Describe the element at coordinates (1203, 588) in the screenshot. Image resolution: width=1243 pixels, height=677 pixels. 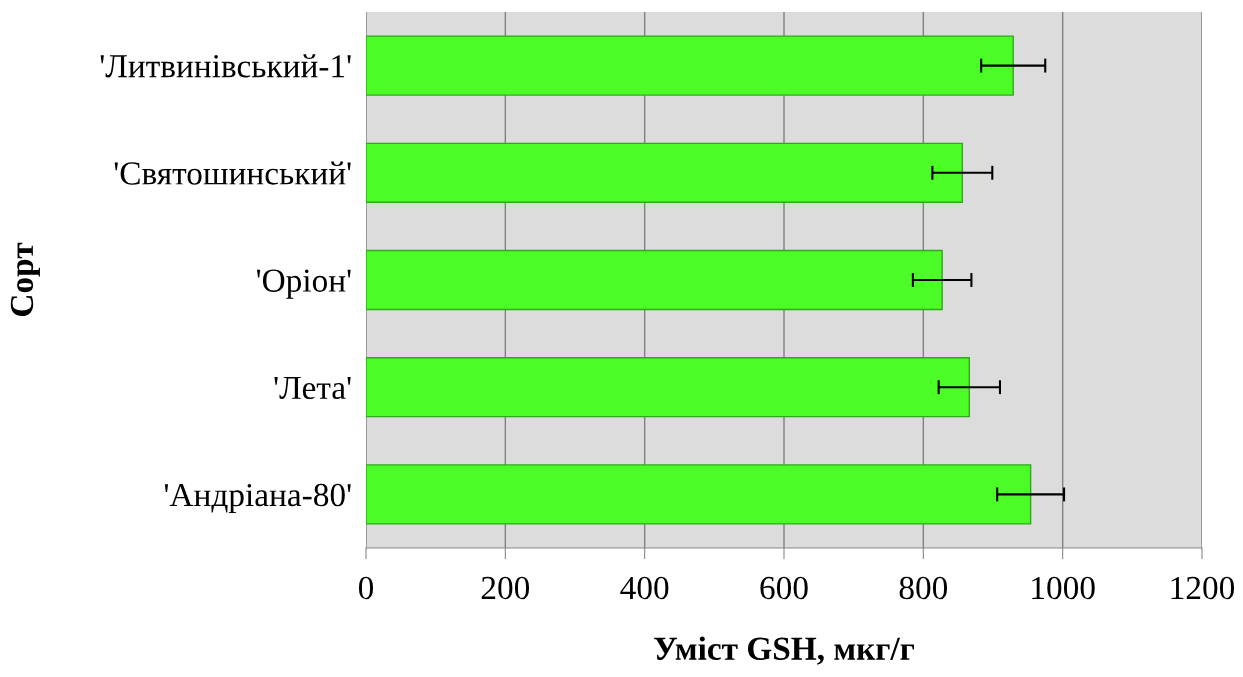
I see `x-tick-label: 1200` at that location.